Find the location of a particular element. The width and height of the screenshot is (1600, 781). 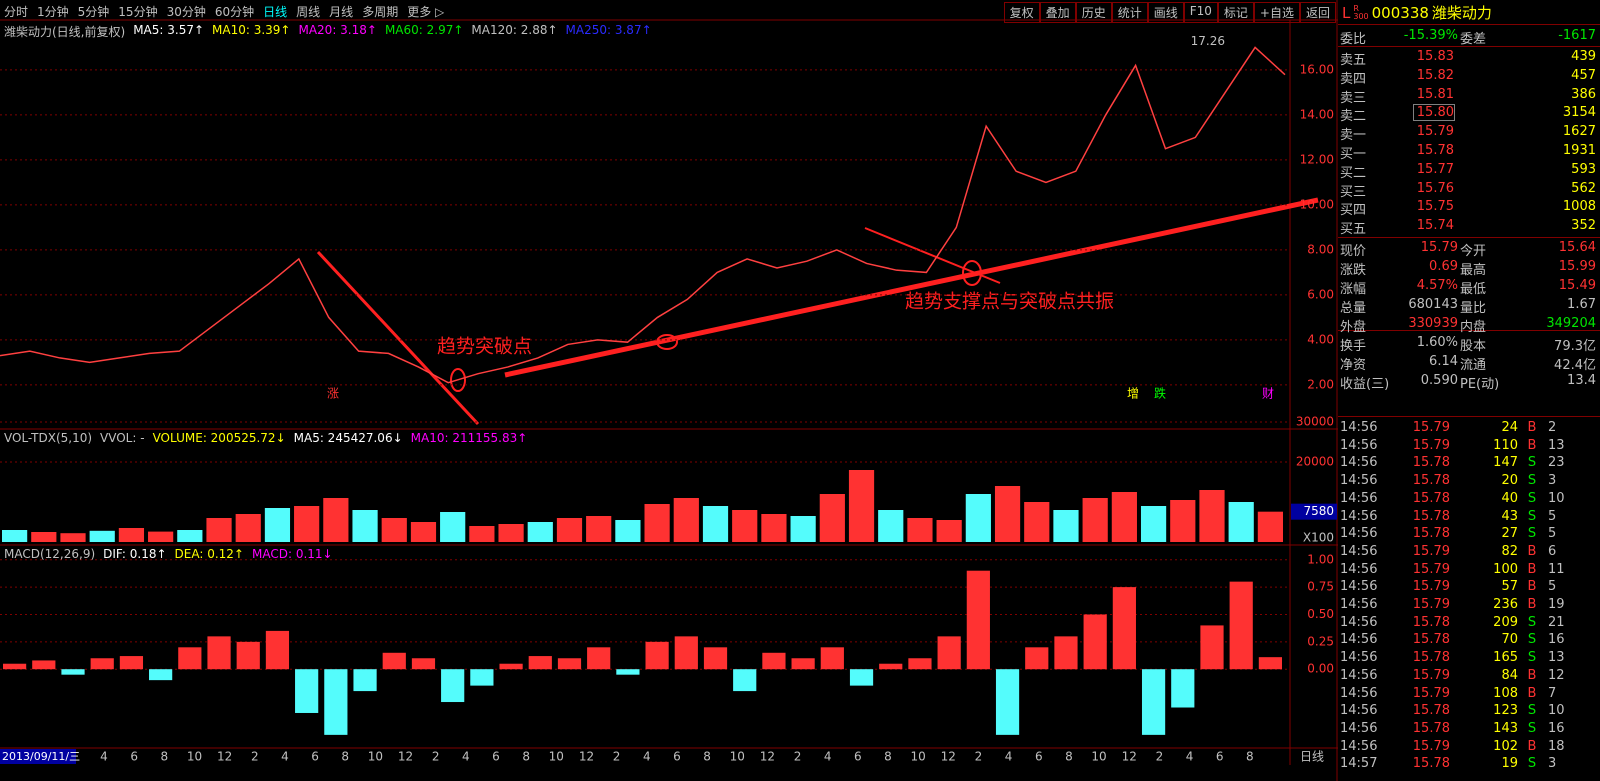

tool-button: 复权 is located at coordinates (1021, 12).